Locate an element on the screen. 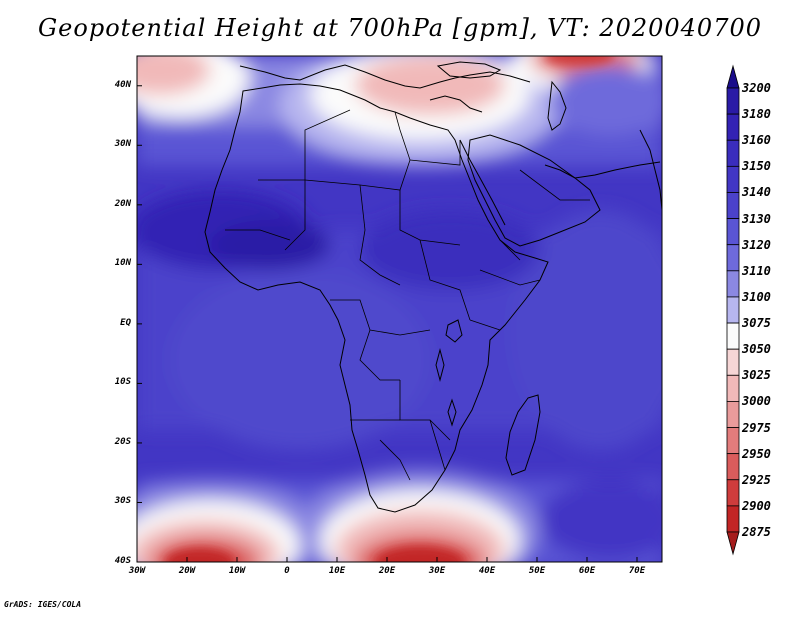 This screenshot has height=618, width=800. longitude-label: 0 is located at coordinates (287, 571).